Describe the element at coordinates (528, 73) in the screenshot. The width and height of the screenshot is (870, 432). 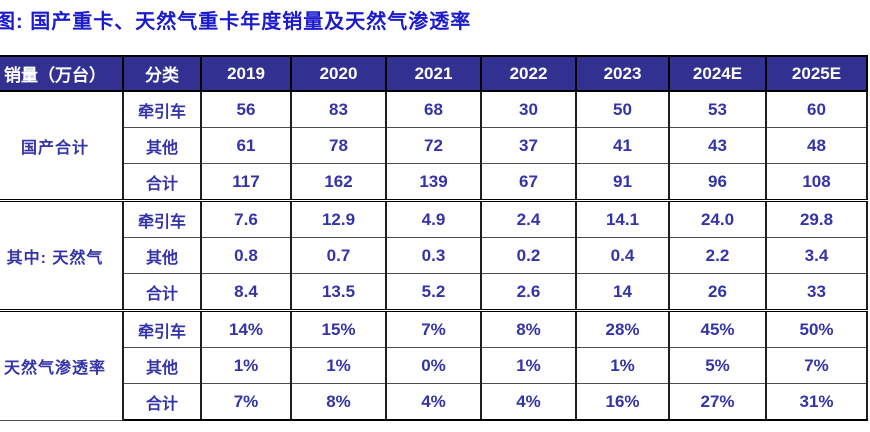
I see `year-header-cell: 2022` at that location.